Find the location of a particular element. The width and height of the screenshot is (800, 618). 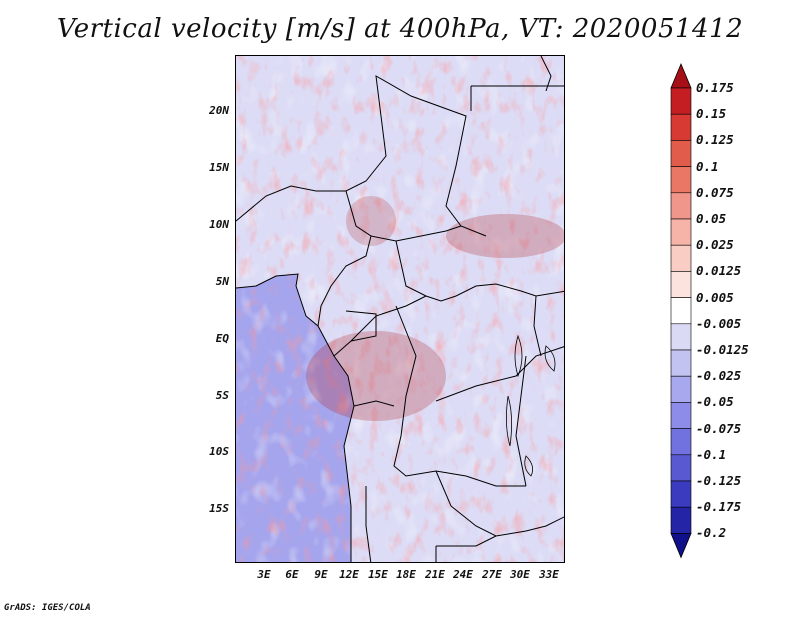

lon-label-9e: 9E is located at coordinates (321, 574).